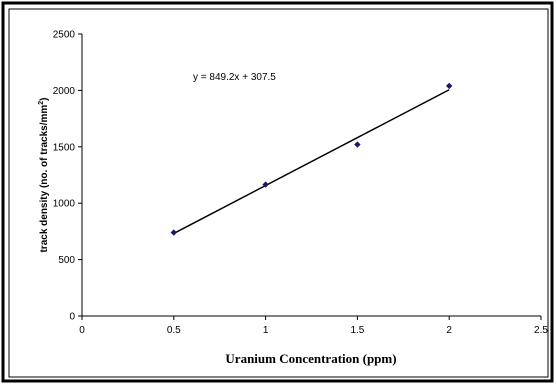 The width and height of the screenshot is (557, 390). I want to click on x-tick-label: 2, so click(449, 330).